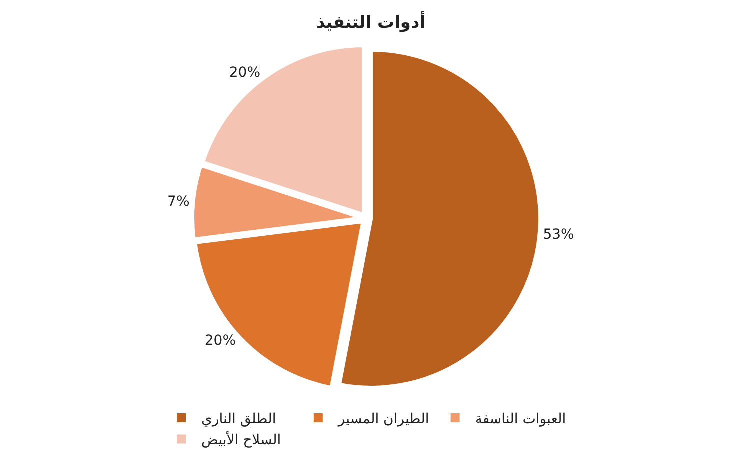 The image size is (742, 467). I want to click on chart-title: أدوات التنفيذ, so click(371, 22).